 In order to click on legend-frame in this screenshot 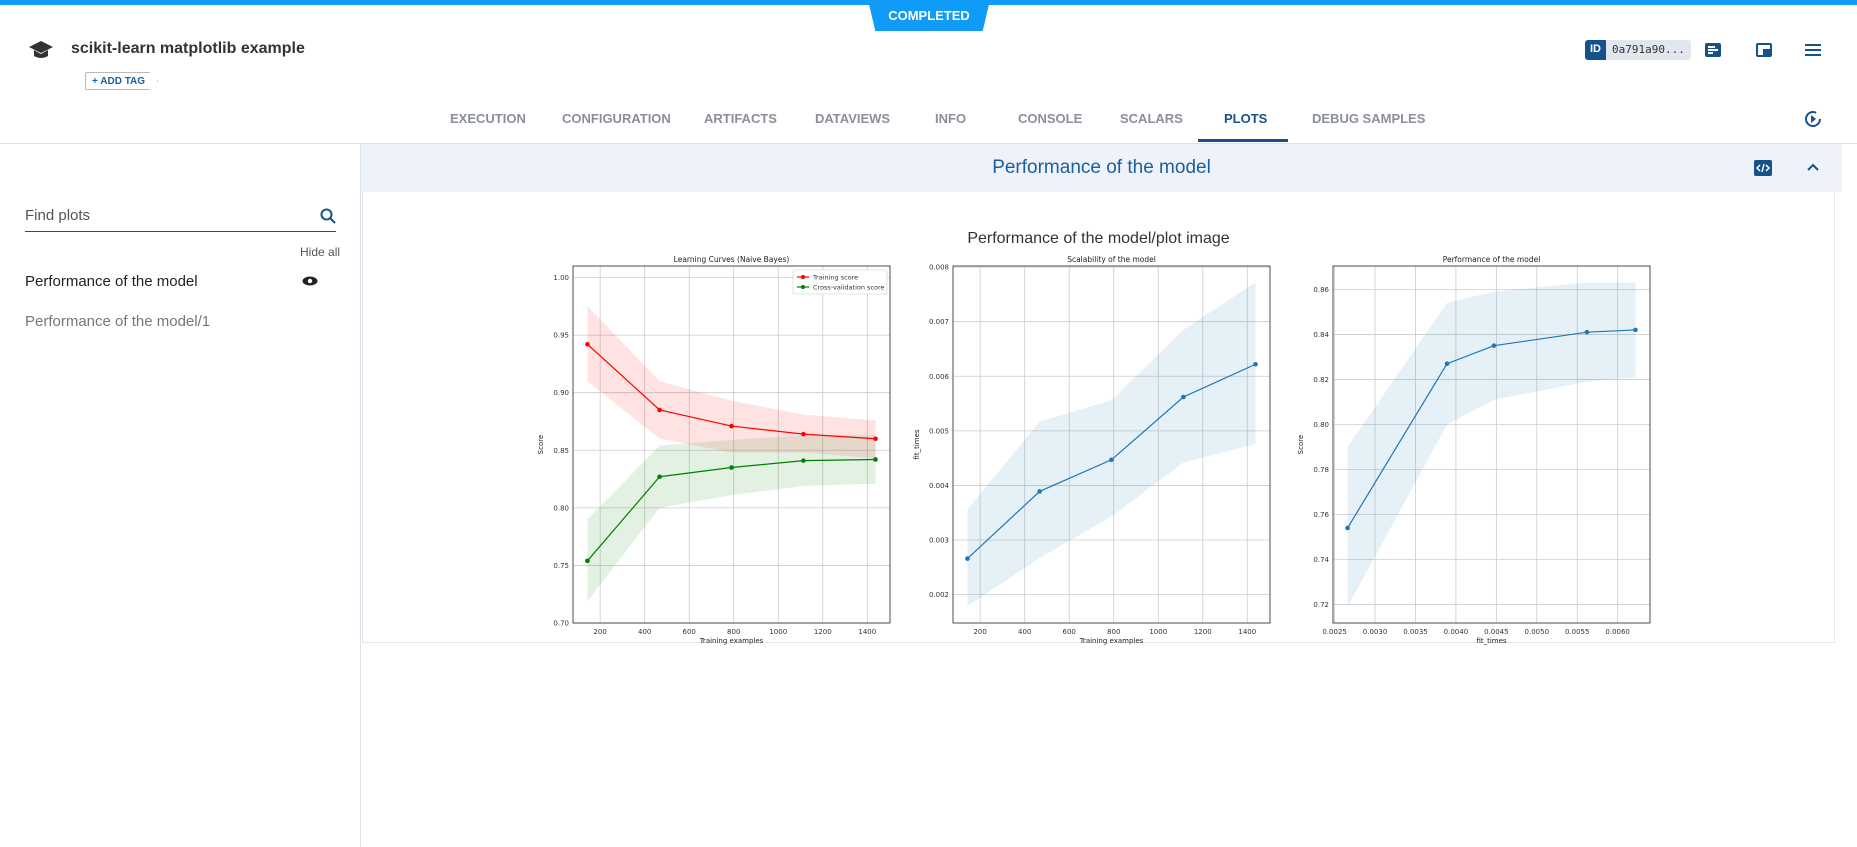, I will do `click(840, 282)`.